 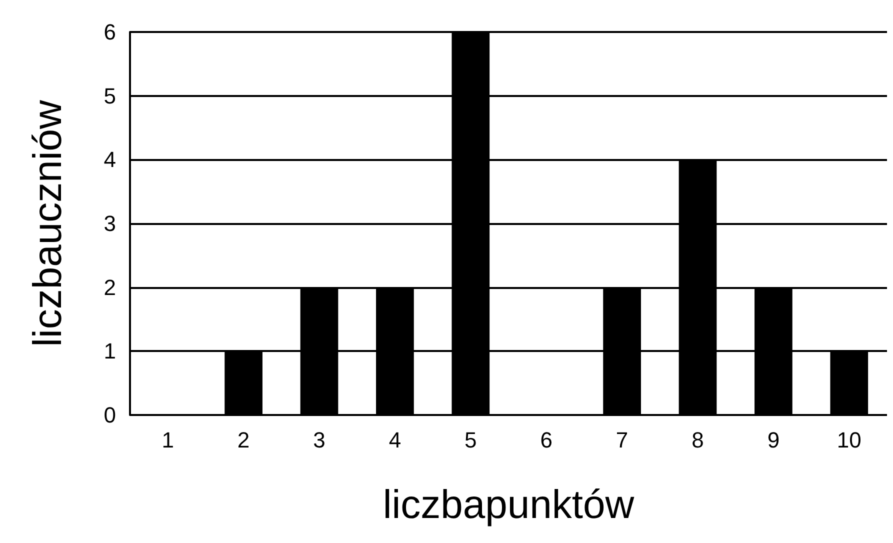 What do you see at coordinates (168, 440) in the screenshot?
I see `x-tick-label: 1` at bounding box center [168, 440].